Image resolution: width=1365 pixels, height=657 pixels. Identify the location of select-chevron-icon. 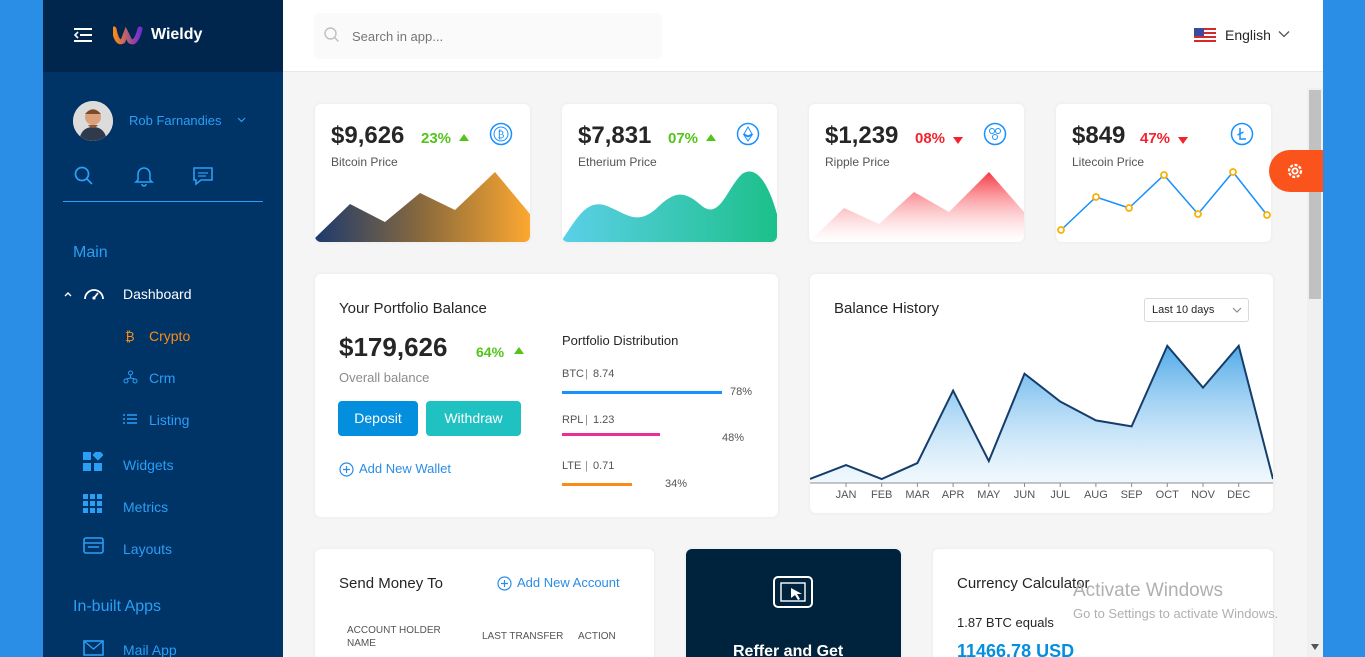
(1237, 310).